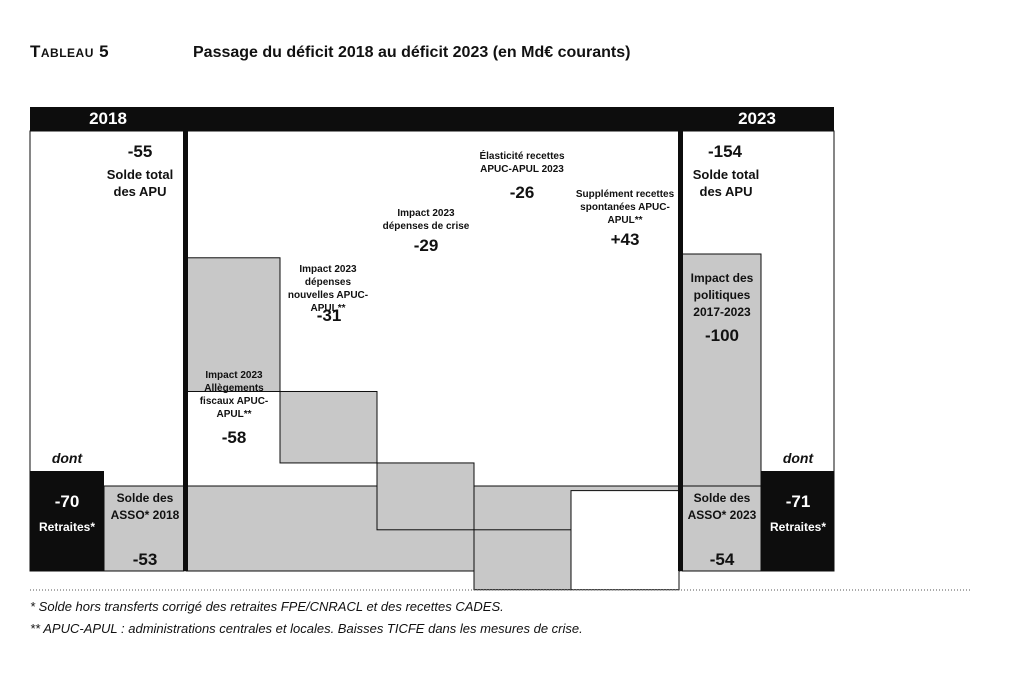 The height and width of the screenshot is (673, 1024). What do you see at coordinates (140, 151) in the screenshot?
I see `start-value: -55` at bounding box center [140, 151].